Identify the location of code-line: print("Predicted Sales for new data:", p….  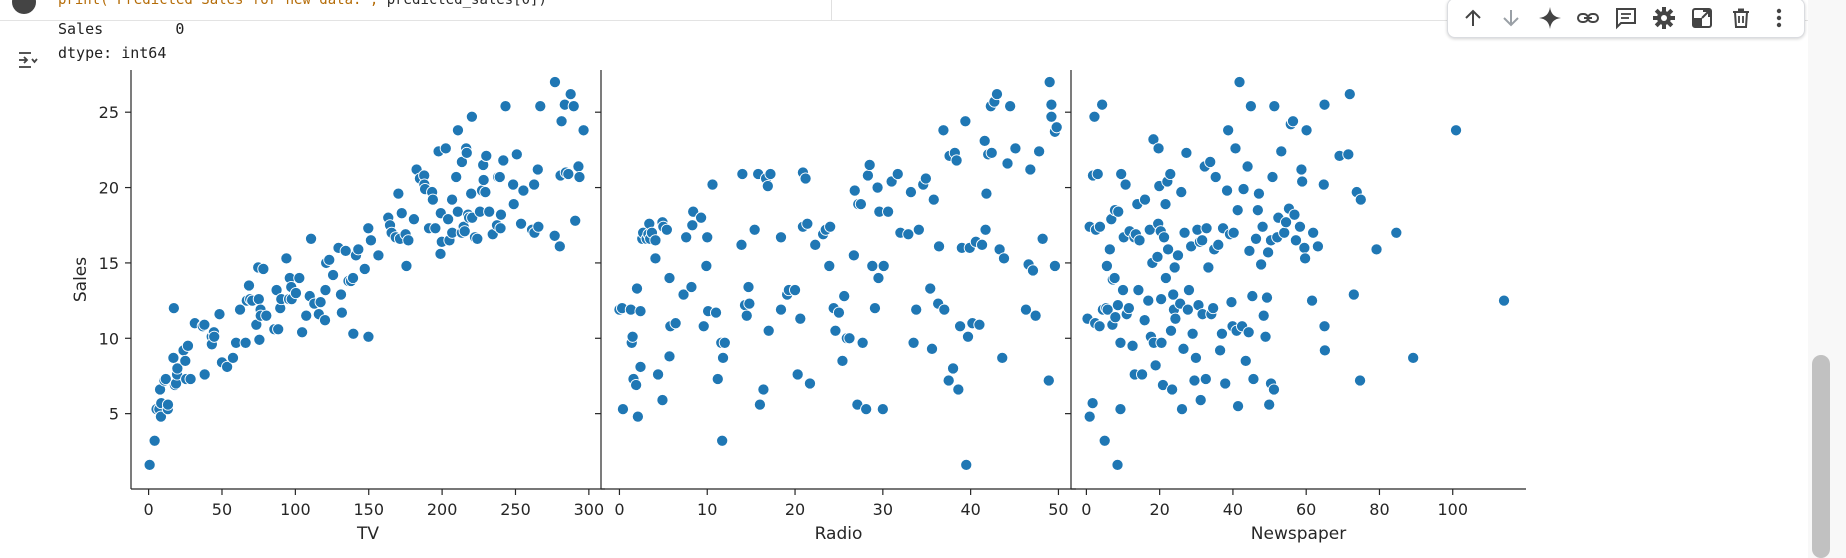
(302, 4).